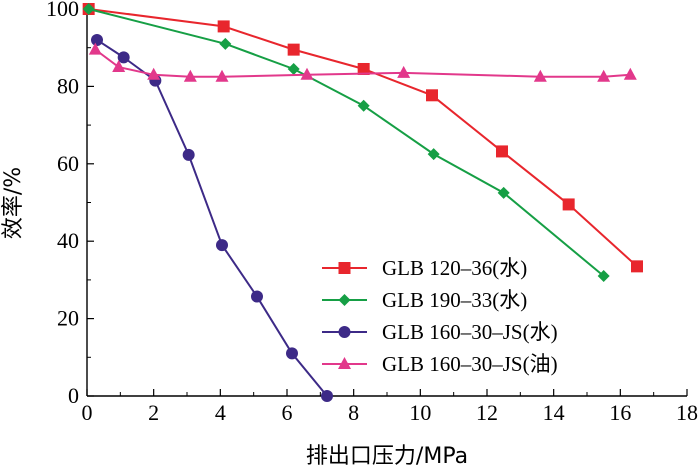  What do you see at coordinates (387, 456) in the screenshot?
I see `x-axis-title: 排出口压力/MPa` at bounding box center [387, 456].